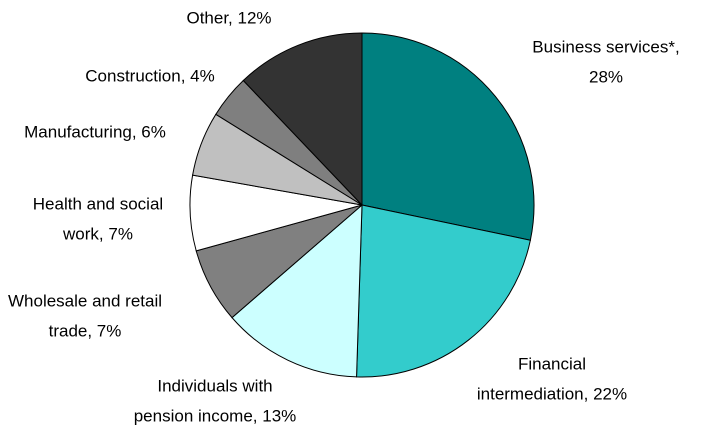  I want to click on slice-label: trade, 7%, so click(85, 330).